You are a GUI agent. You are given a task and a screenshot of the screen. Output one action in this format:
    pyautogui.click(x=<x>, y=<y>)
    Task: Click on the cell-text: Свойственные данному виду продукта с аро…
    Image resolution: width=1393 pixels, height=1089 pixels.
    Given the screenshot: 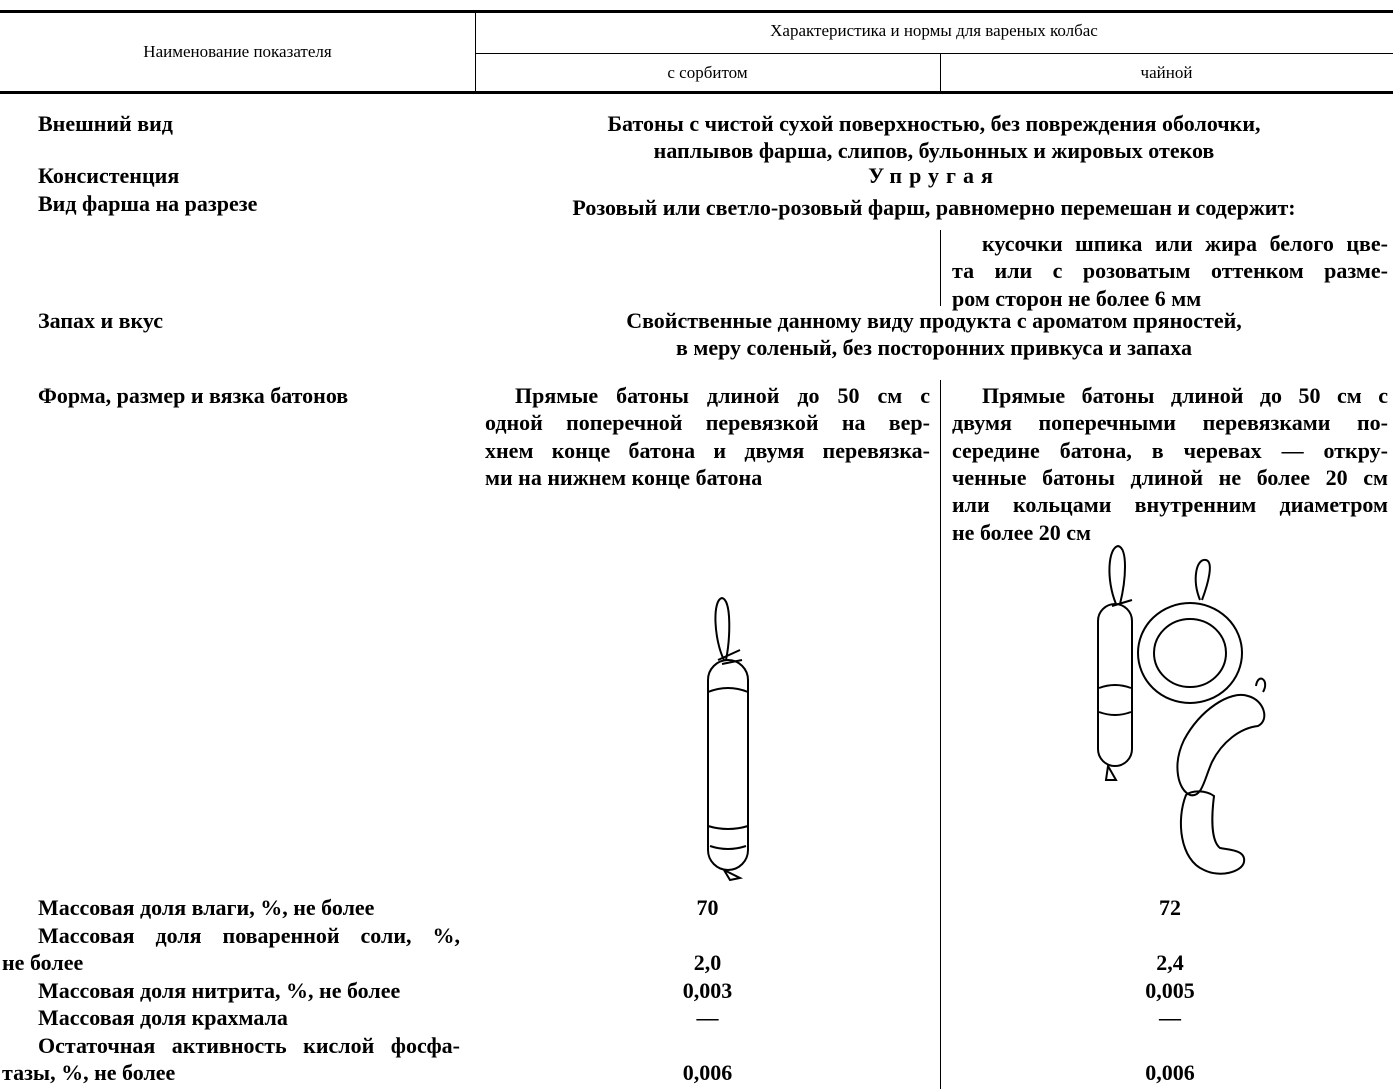 What is the action you would take?
    pyautogui.click(x=934, y=320)
    